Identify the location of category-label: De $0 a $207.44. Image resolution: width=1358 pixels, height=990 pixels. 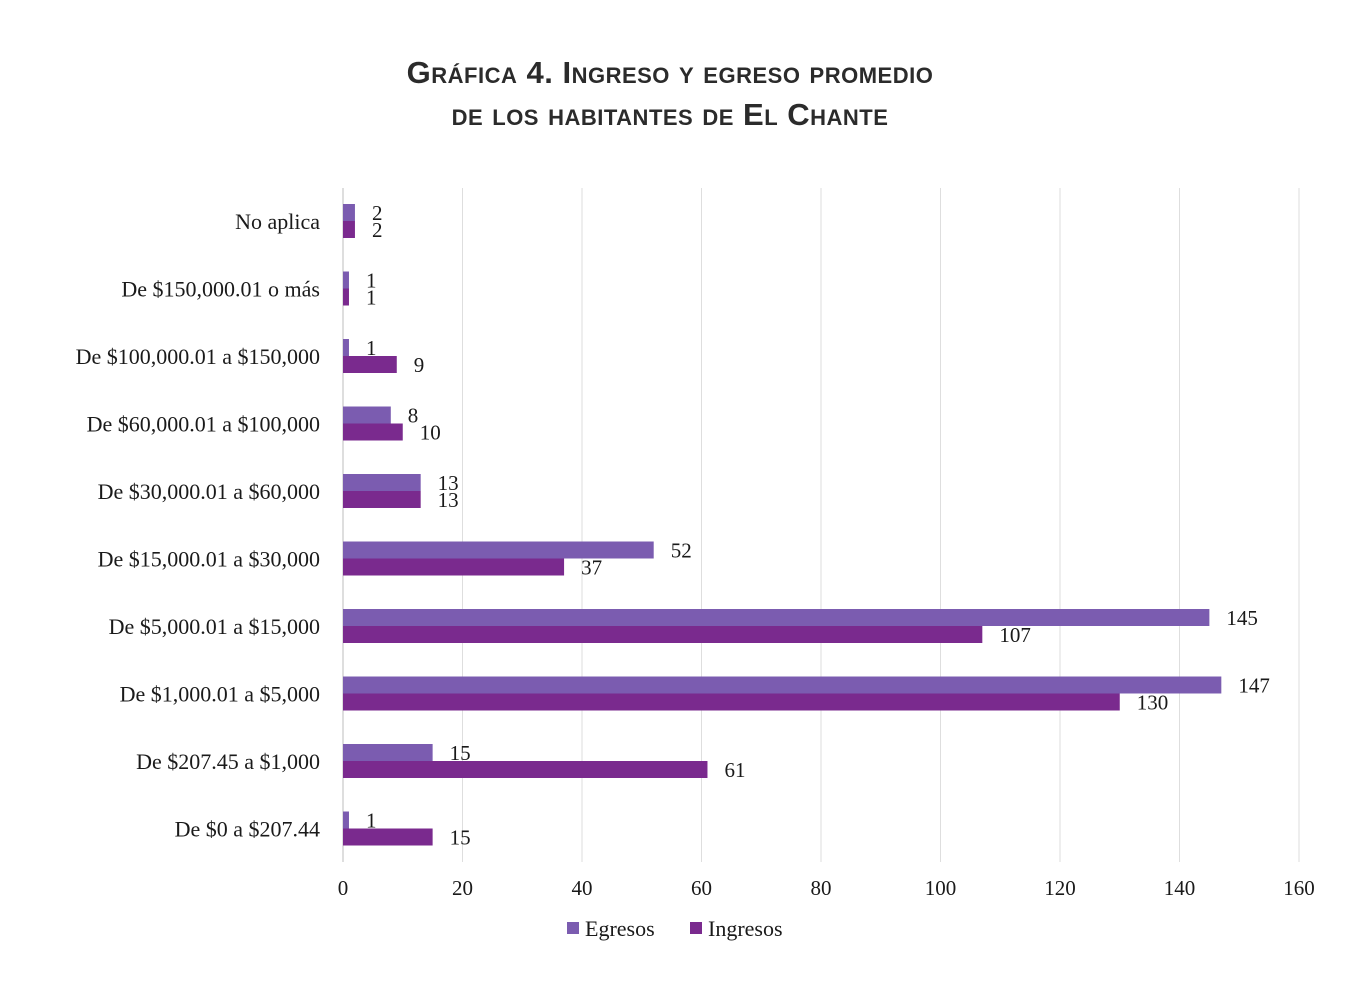
(247, 829).